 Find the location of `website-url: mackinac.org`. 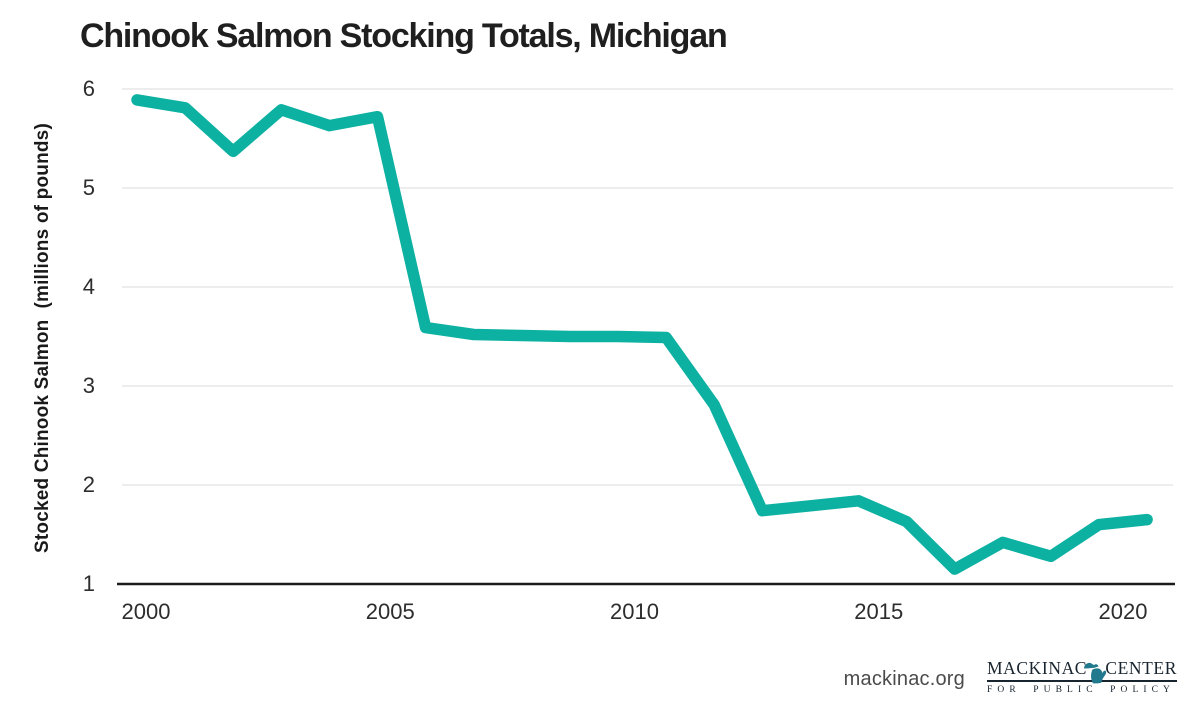

website-url: mackinac.org is located at coordinates (904, 679).